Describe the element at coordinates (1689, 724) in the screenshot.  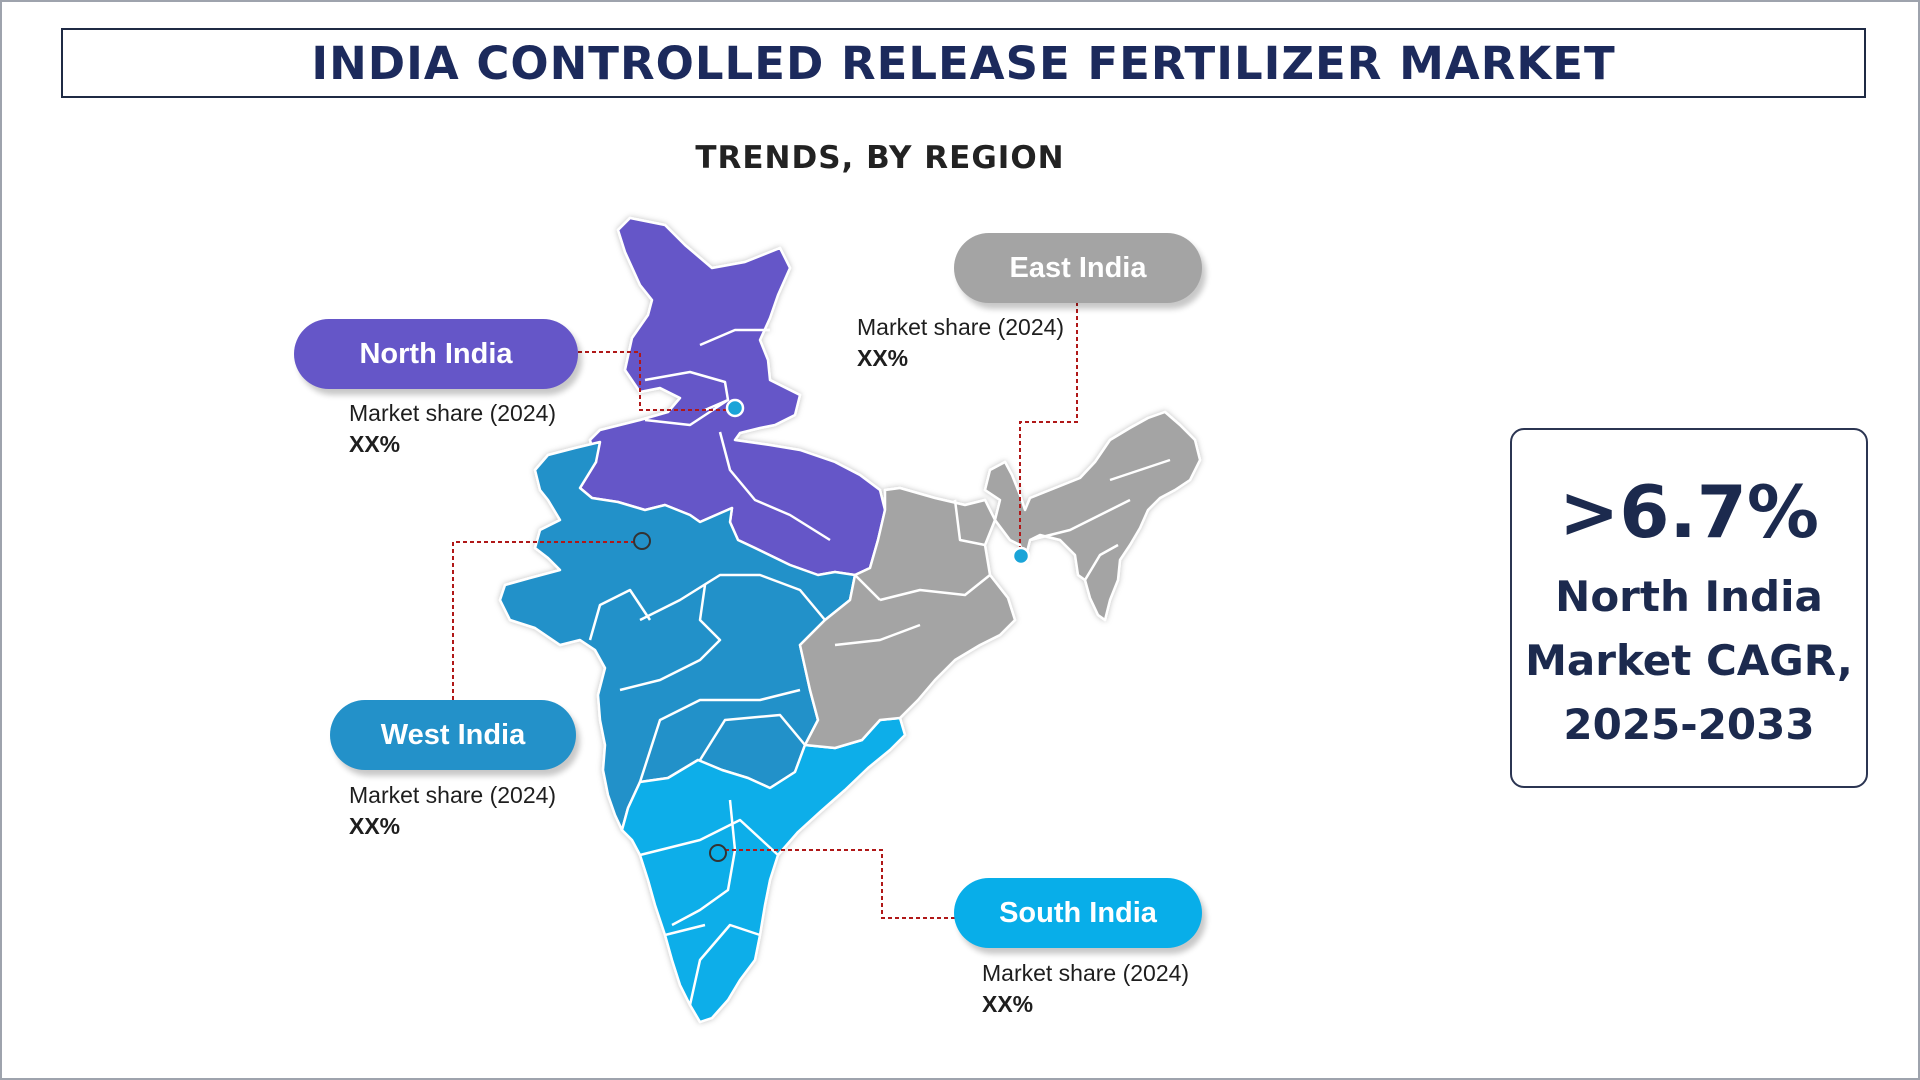
I see `cagr-period: 2025-2033` at that location.